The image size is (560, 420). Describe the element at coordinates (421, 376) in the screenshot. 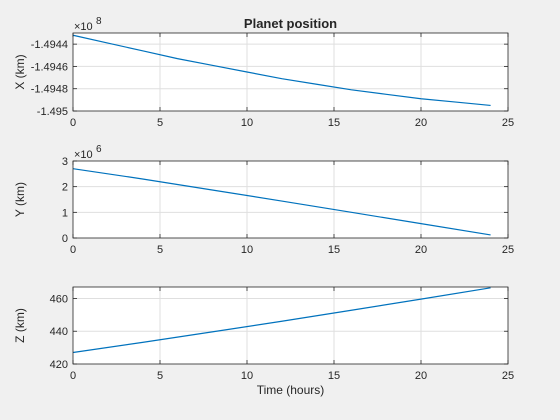

I see `z-position-x-tick-label-4: 20` at that location.